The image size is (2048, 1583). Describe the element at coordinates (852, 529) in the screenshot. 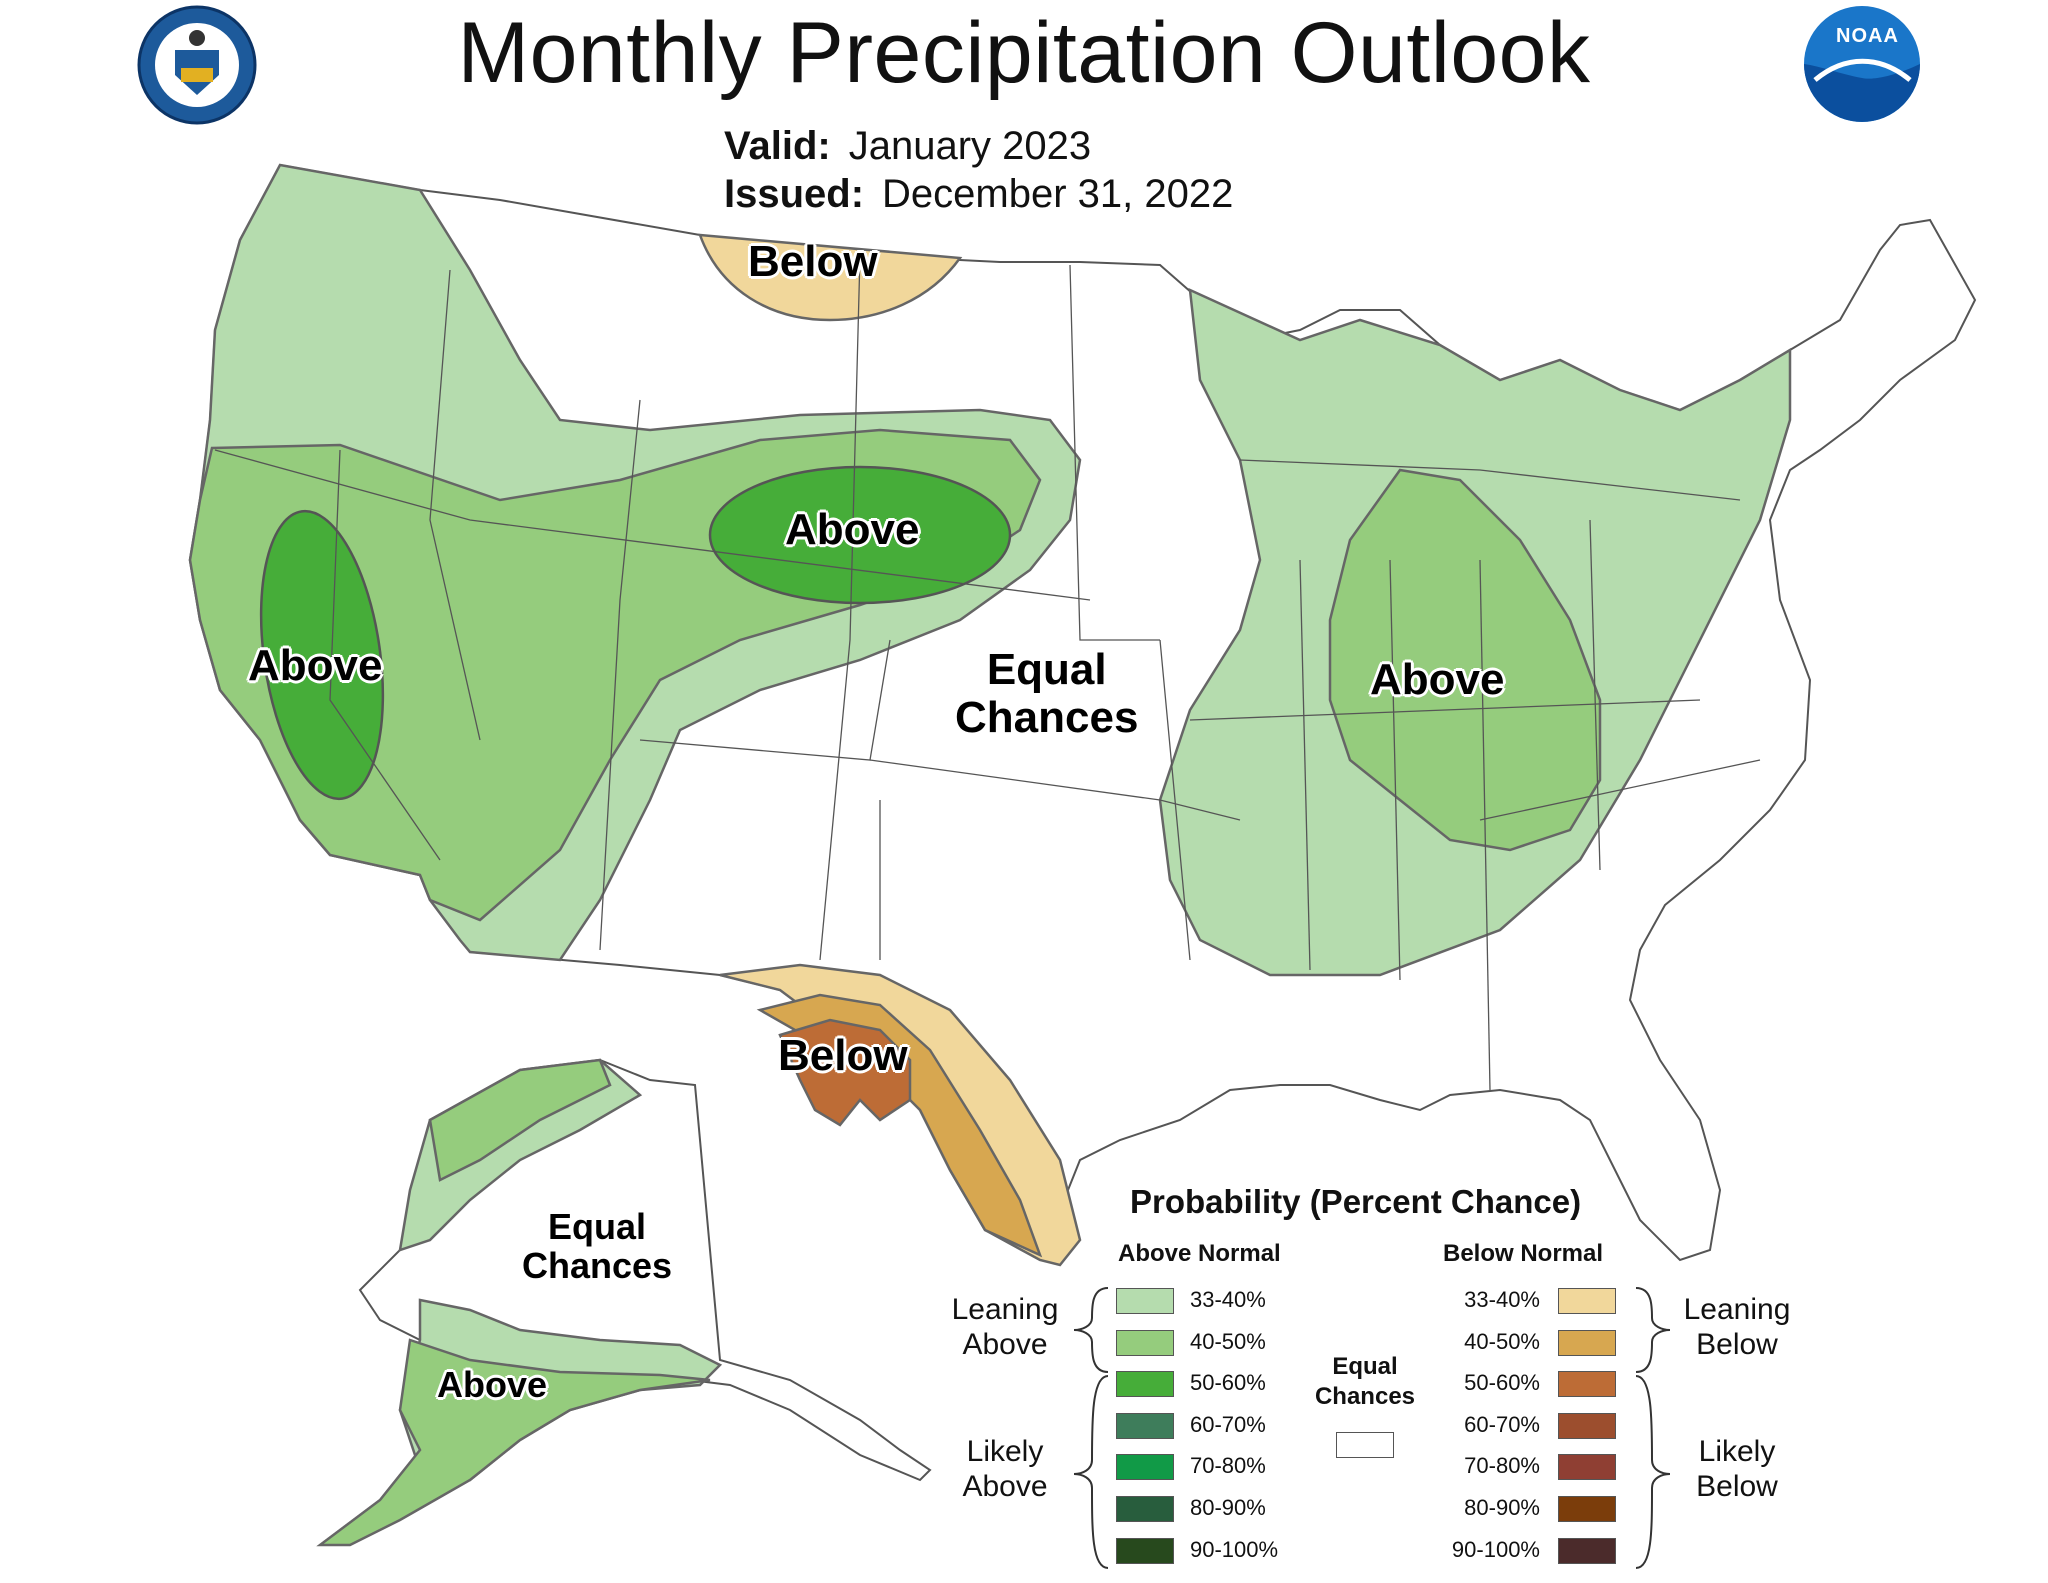

I see `label-rockies-above: Above` at that location.